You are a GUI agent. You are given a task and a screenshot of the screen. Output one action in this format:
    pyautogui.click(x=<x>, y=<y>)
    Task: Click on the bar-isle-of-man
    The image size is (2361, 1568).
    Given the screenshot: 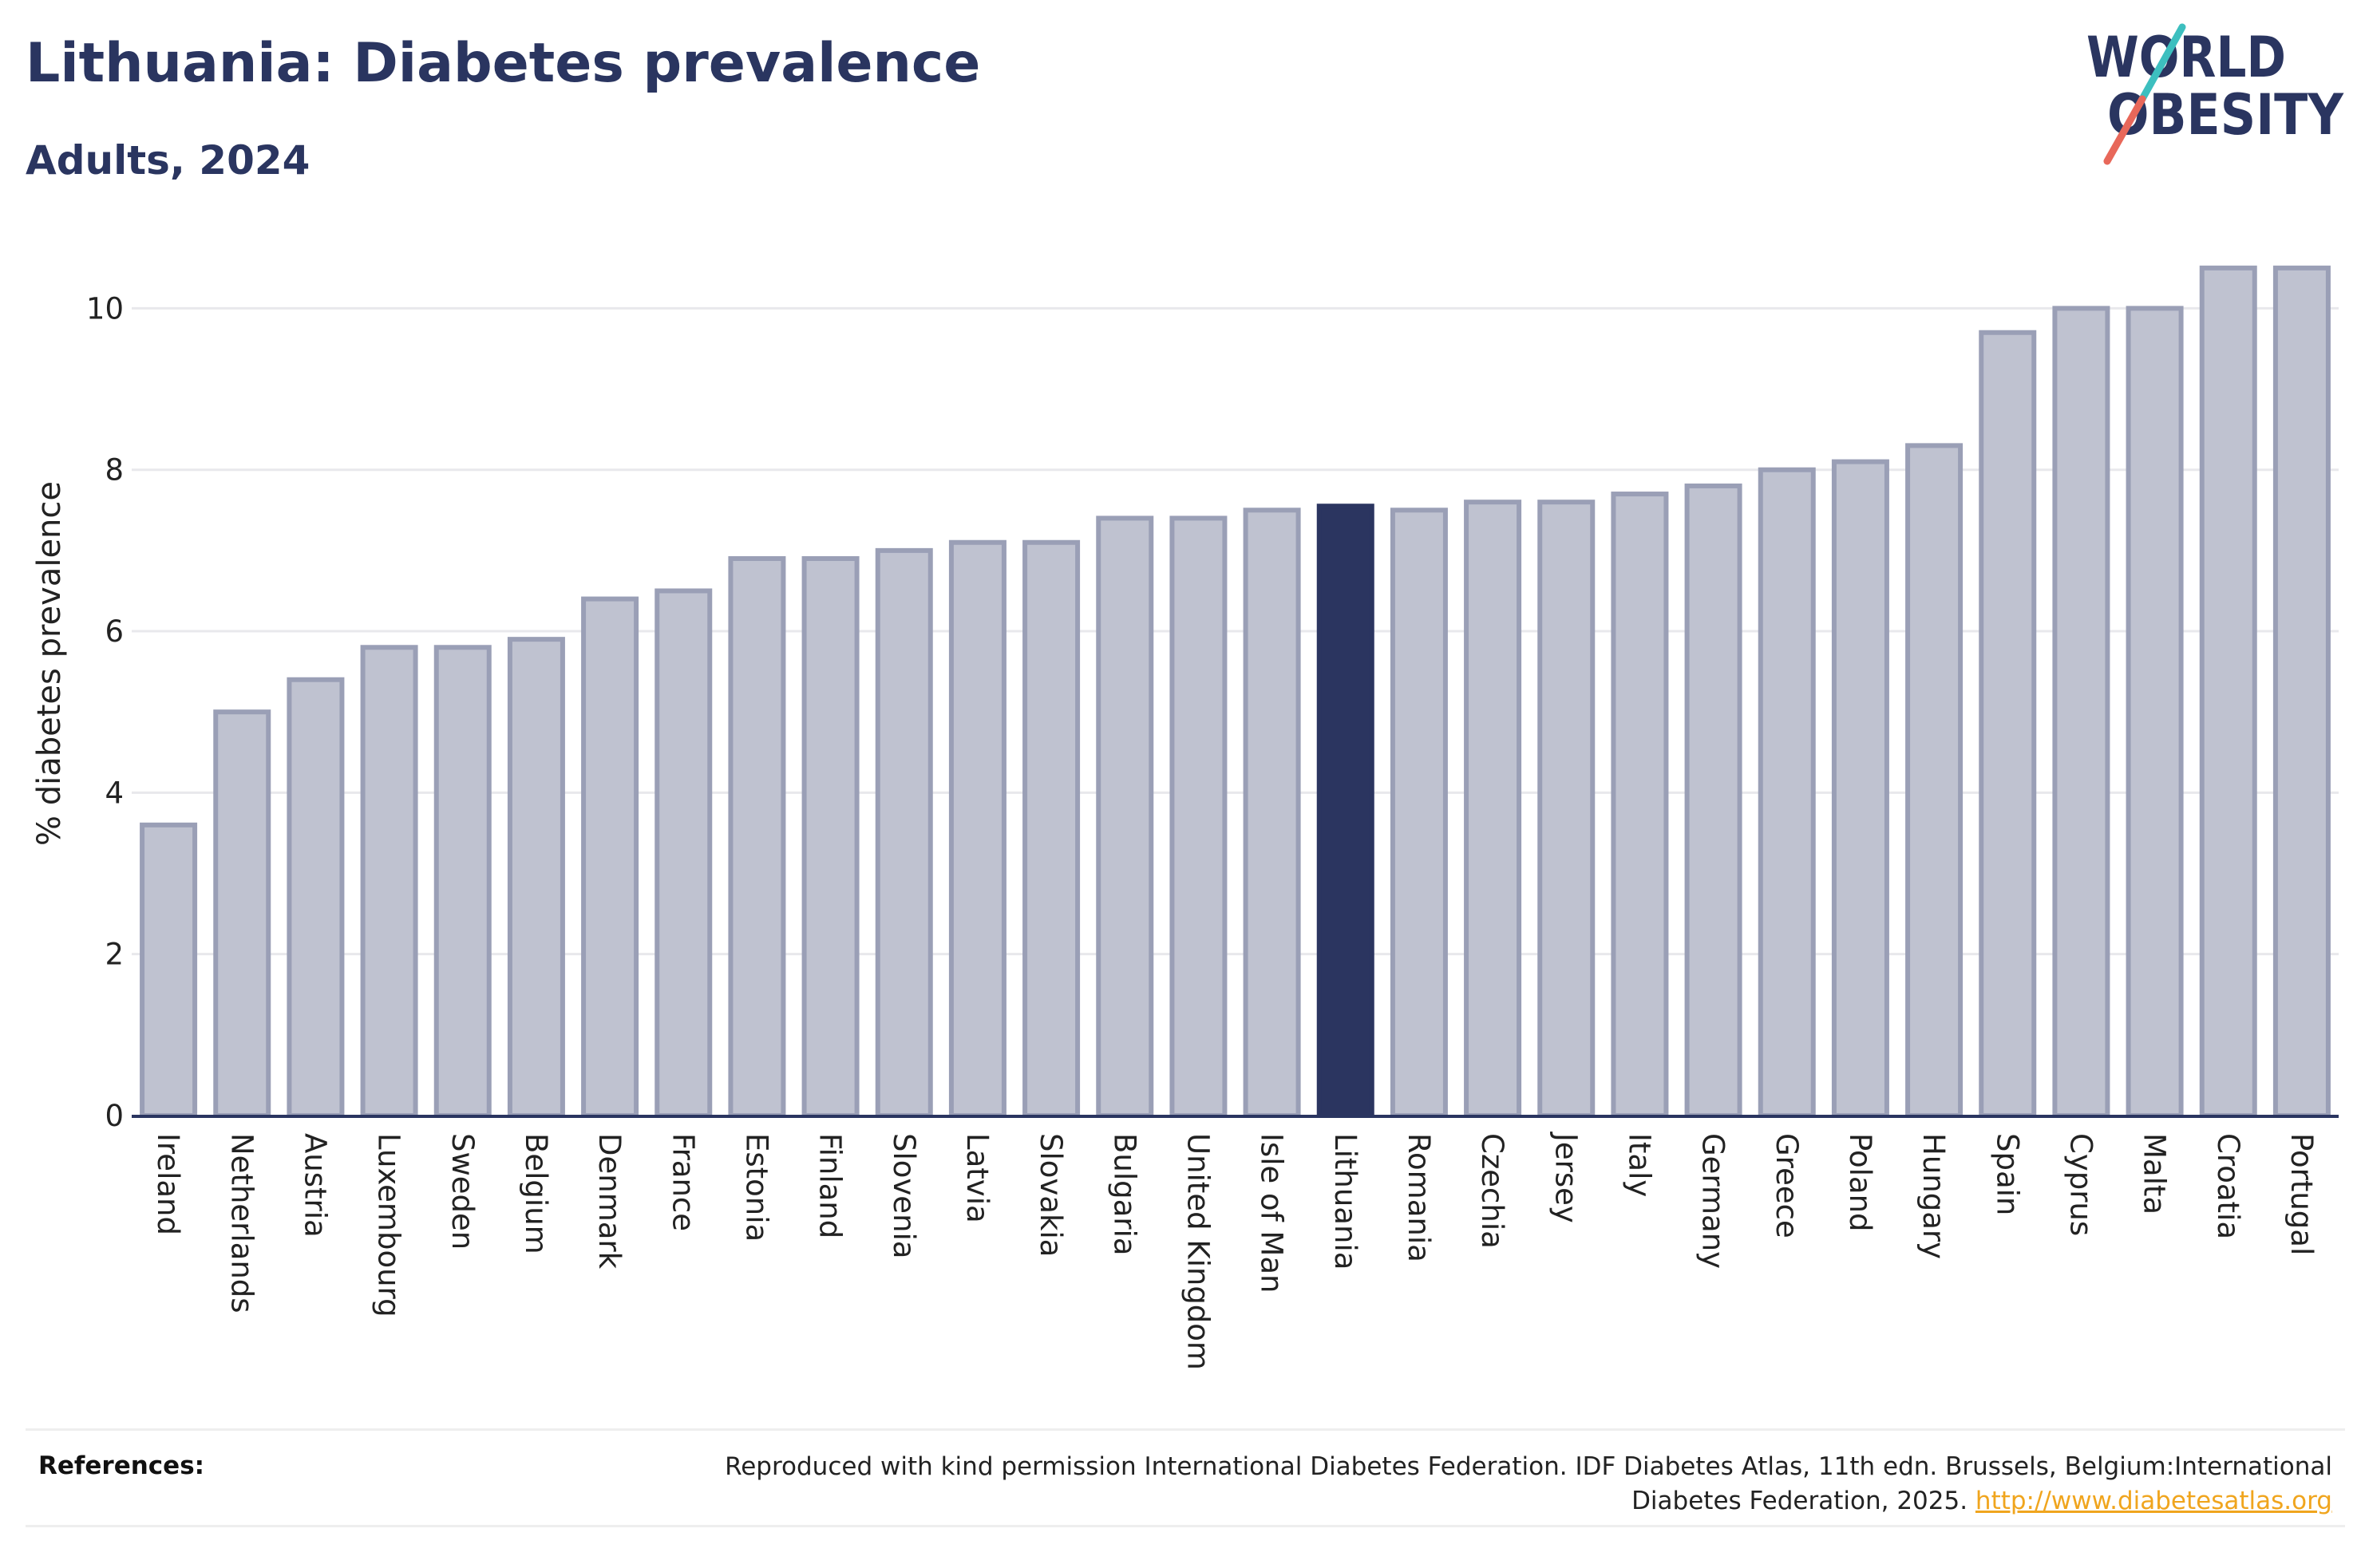 What is the action you would take?
    pyautogui.click(x=1272, y=813)
    